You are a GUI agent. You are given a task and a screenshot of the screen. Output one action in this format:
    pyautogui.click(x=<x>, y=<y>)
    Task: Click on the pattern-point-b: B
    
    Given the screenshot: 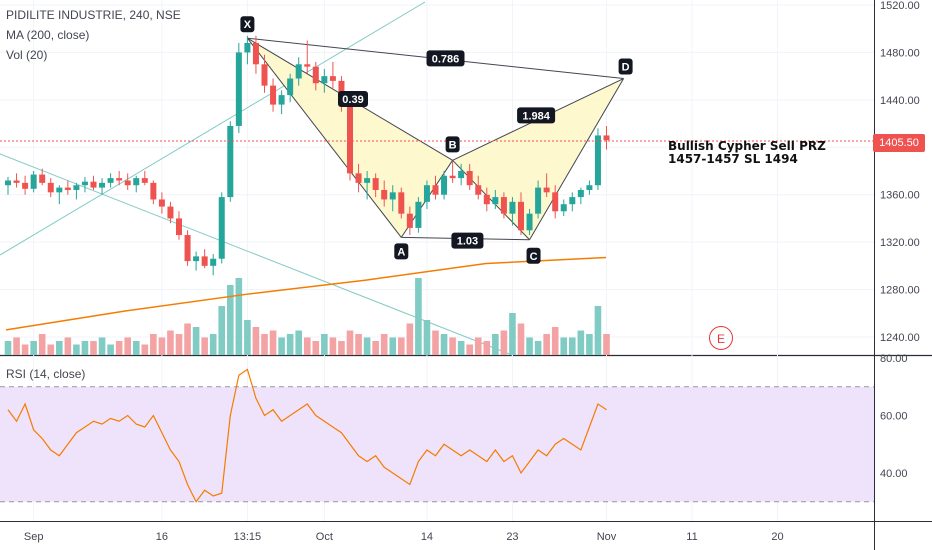 What is the action you would take?
    pyautogui.click(x=452, y=144)
    